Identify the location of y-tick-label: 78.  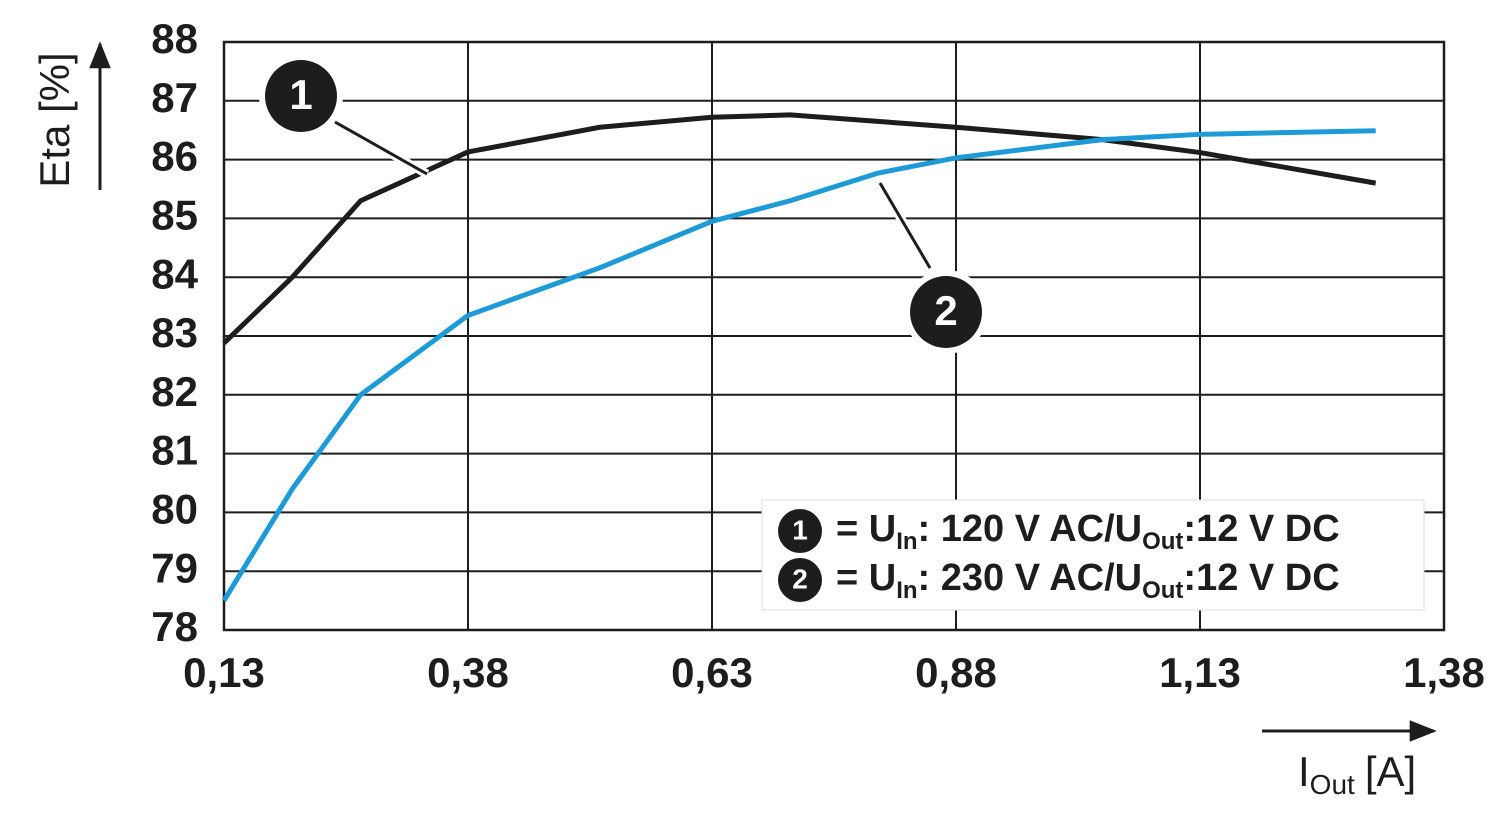
(174, 626).